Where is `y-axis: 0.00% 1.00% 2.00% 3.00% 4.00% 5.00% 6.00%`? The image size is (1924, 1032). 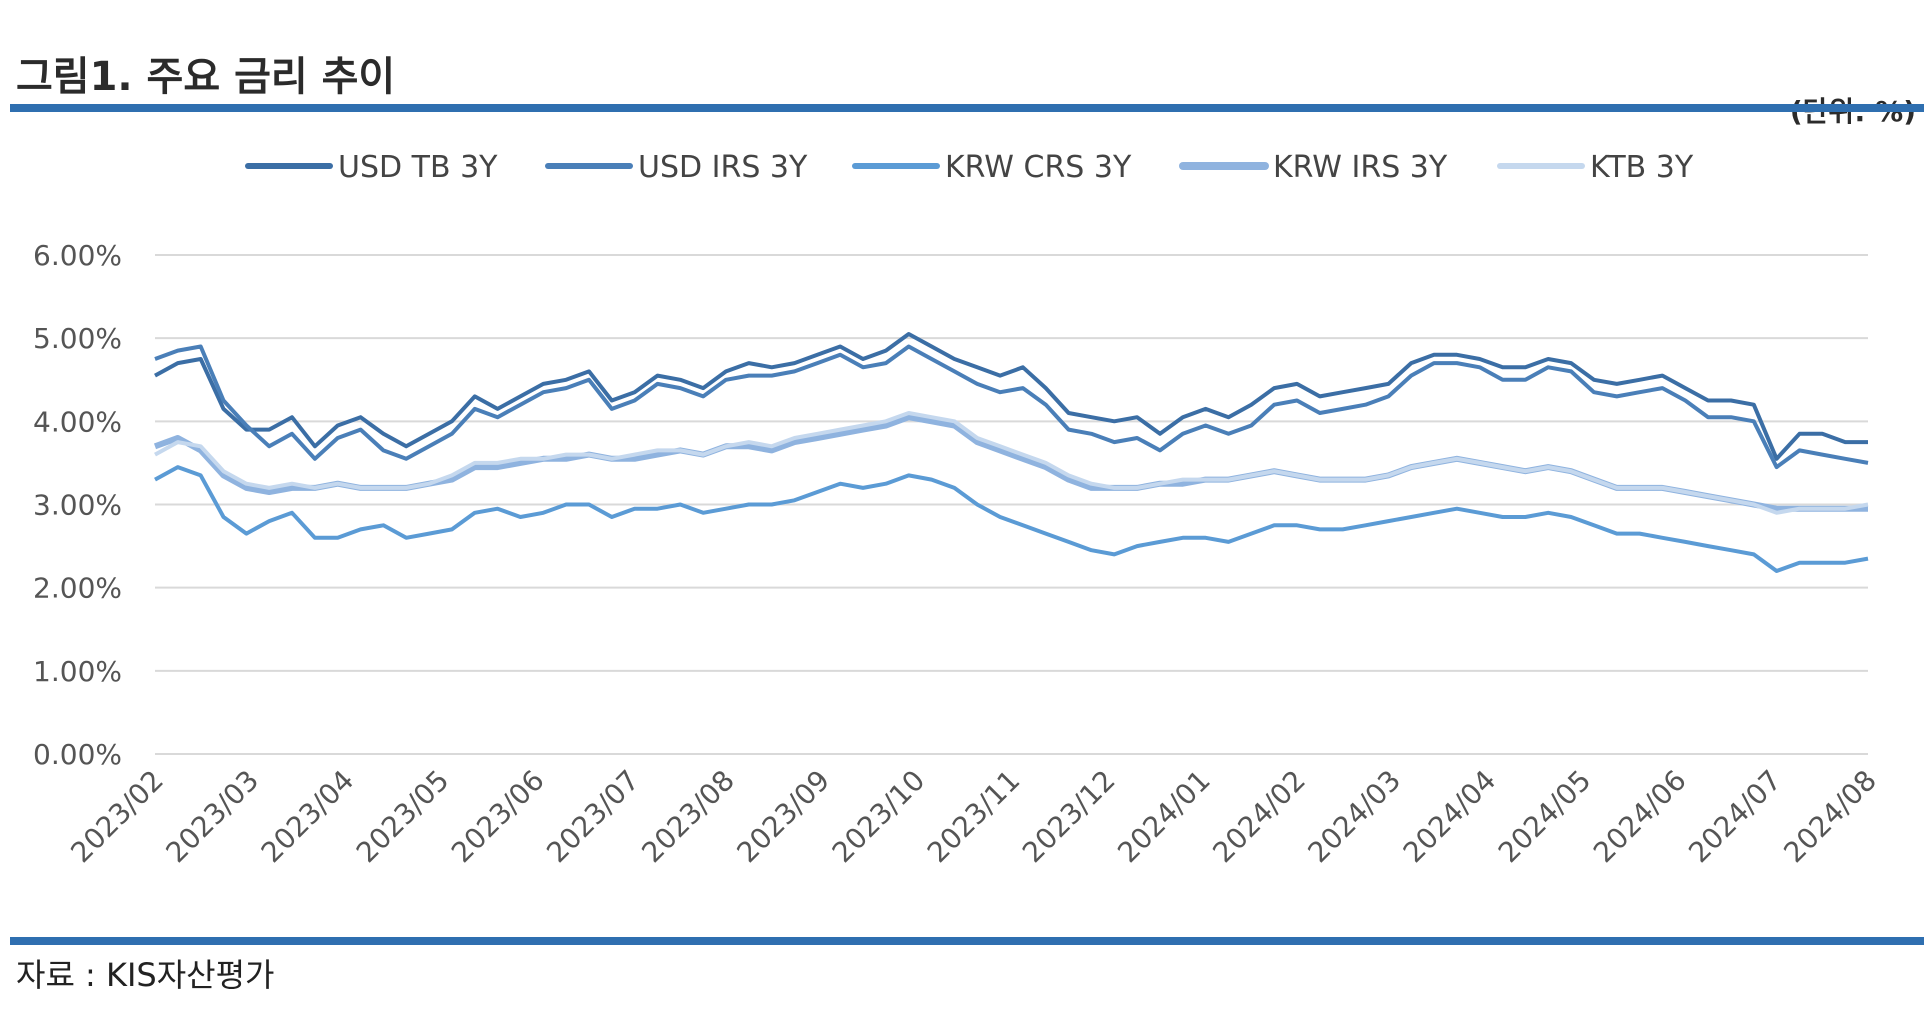
y-axis: 0.00% 1.00% 2.00% 3.00% 4.00% 5.00% 6.00% is located at coordinates (77, 505).